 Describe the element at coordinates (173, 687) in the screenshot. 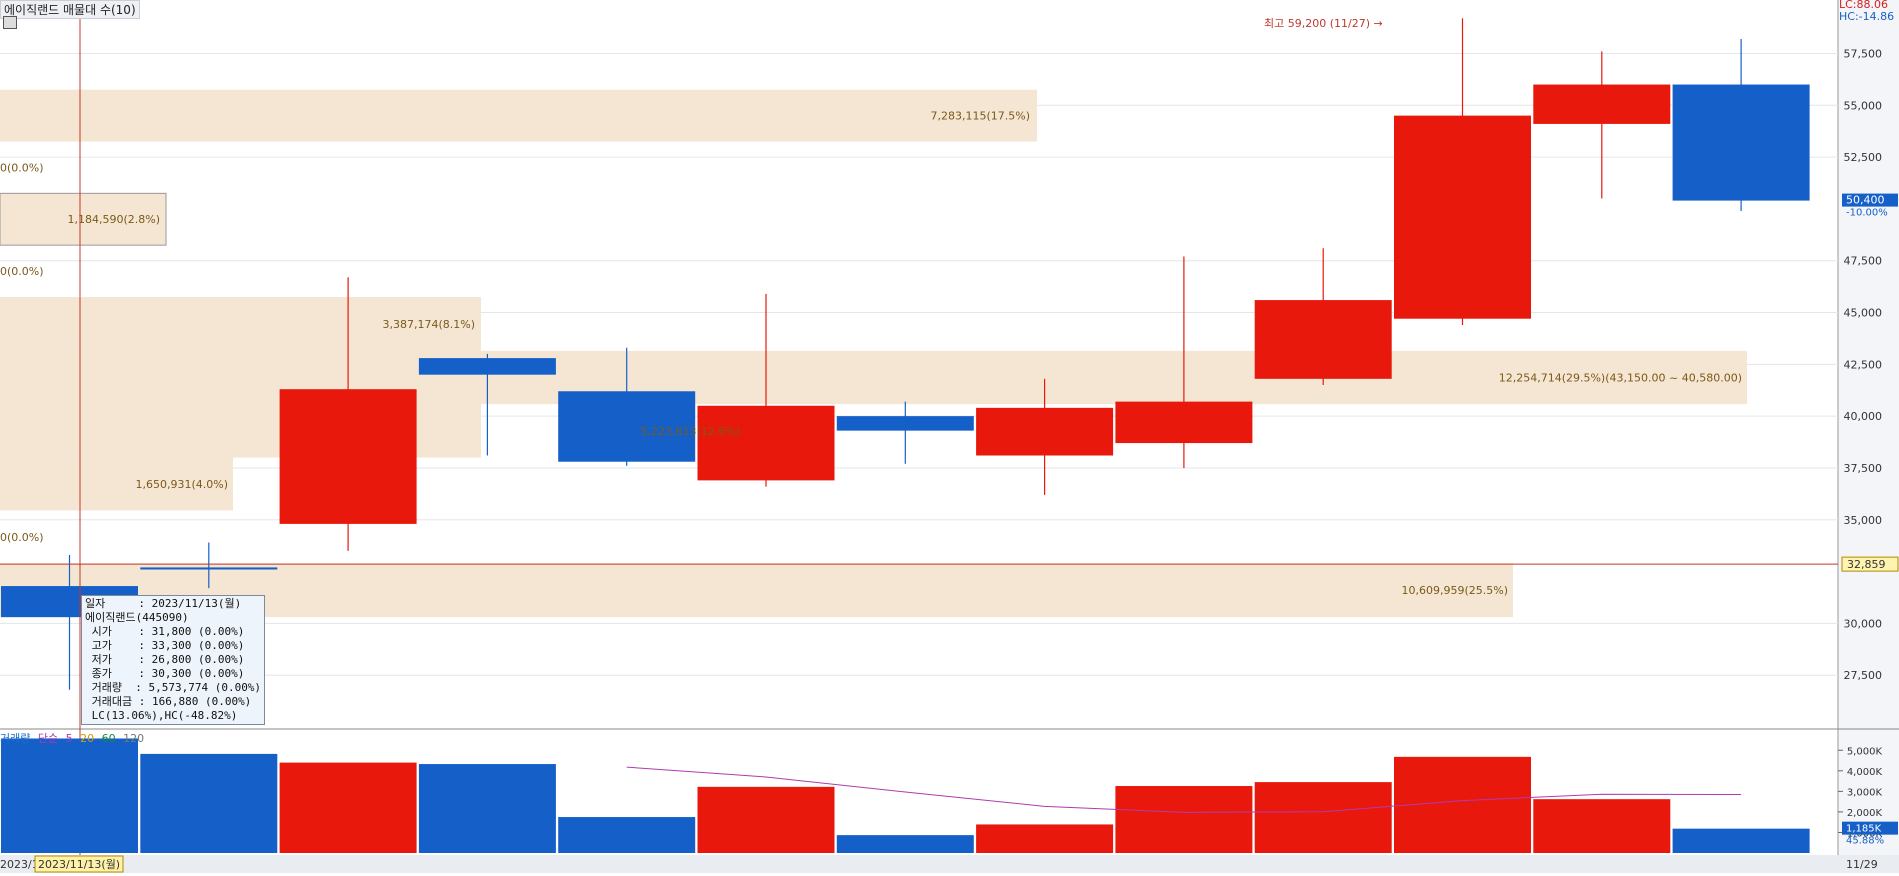

I see `tooltip-line: 거래량 : 5,573,774 (0.00%)` at that location.